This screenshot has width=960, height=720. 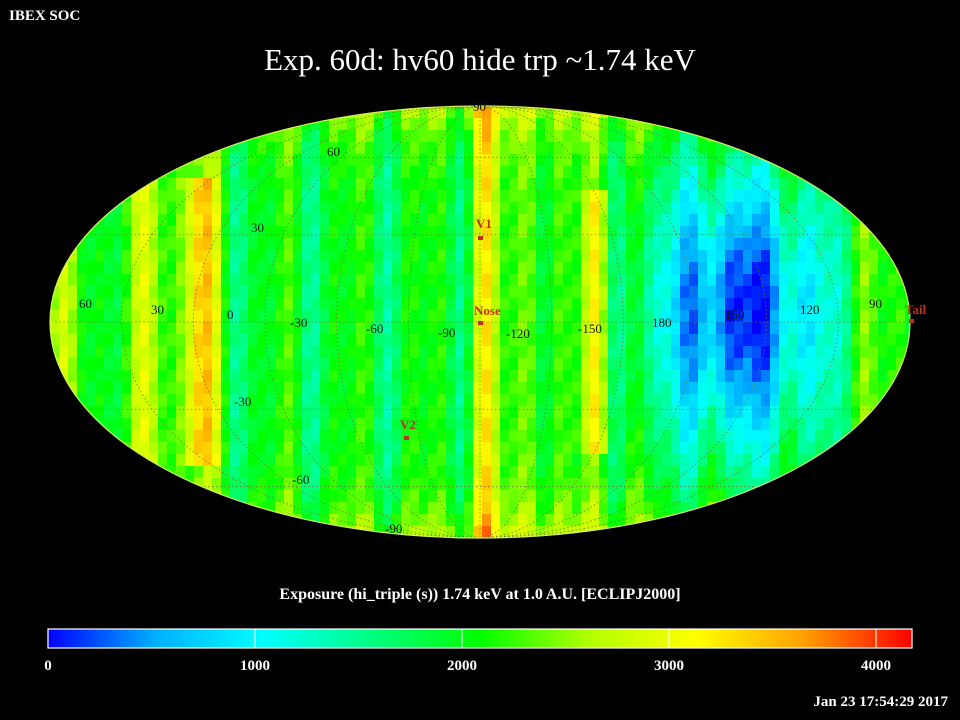 I want to click on lat-label-60: 60, so click(x=333, y=151).